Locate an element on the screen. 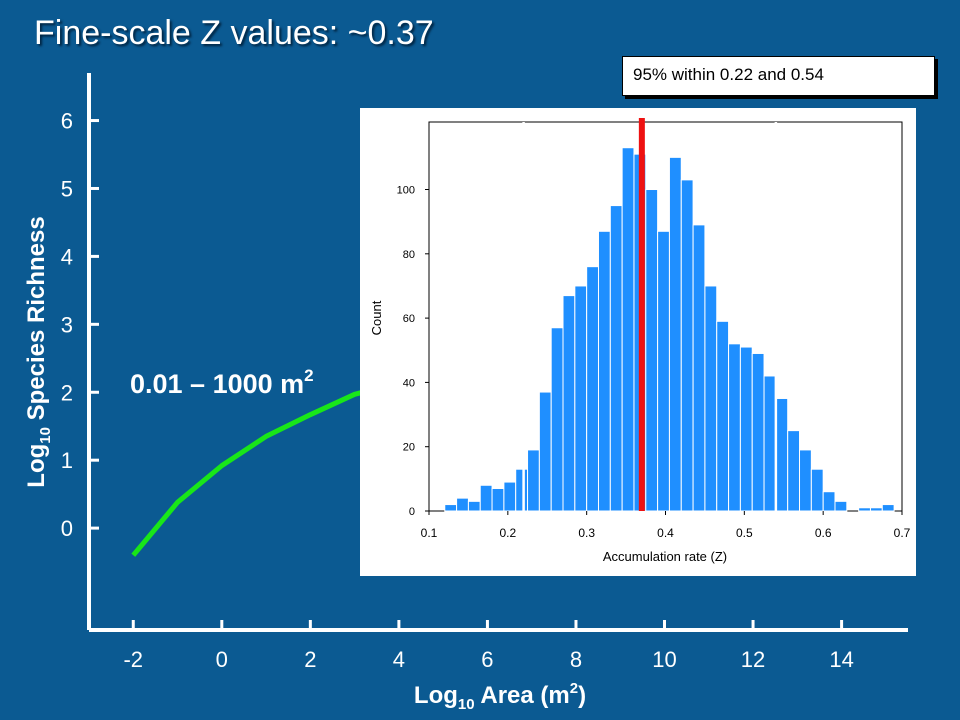  x-tick-label: 6 is located at coordinates (487, 659).